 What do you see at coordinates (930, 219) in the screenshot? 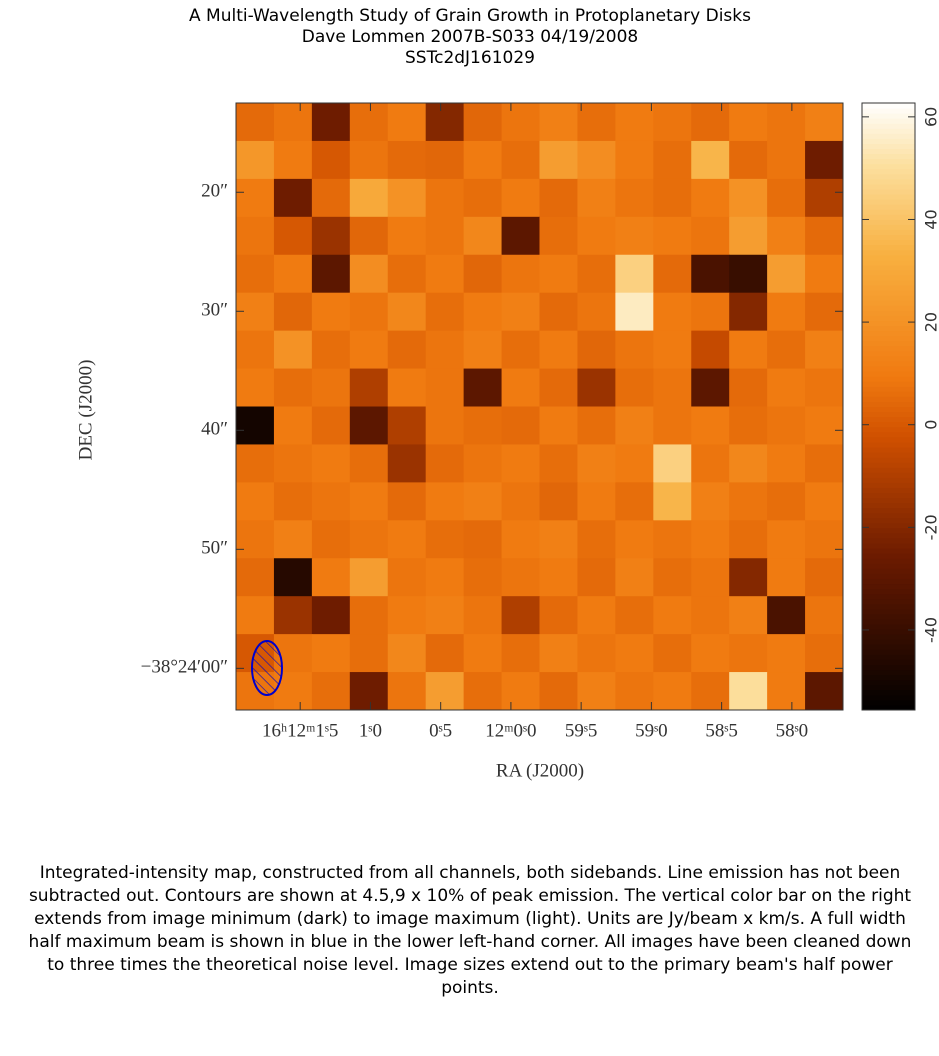
I see `colorbar-tick-label: 40` at bounding box center [930, 219].